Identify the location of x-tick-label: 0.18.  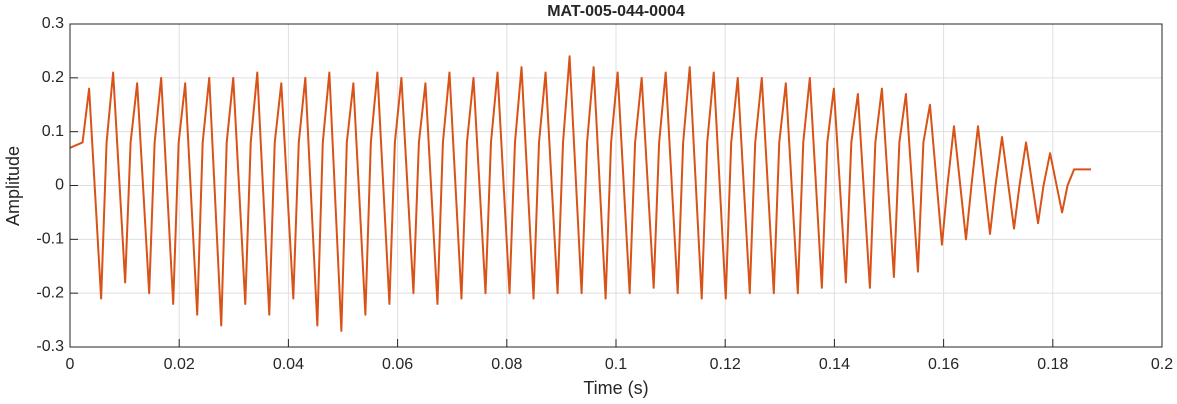
(1052, 364).